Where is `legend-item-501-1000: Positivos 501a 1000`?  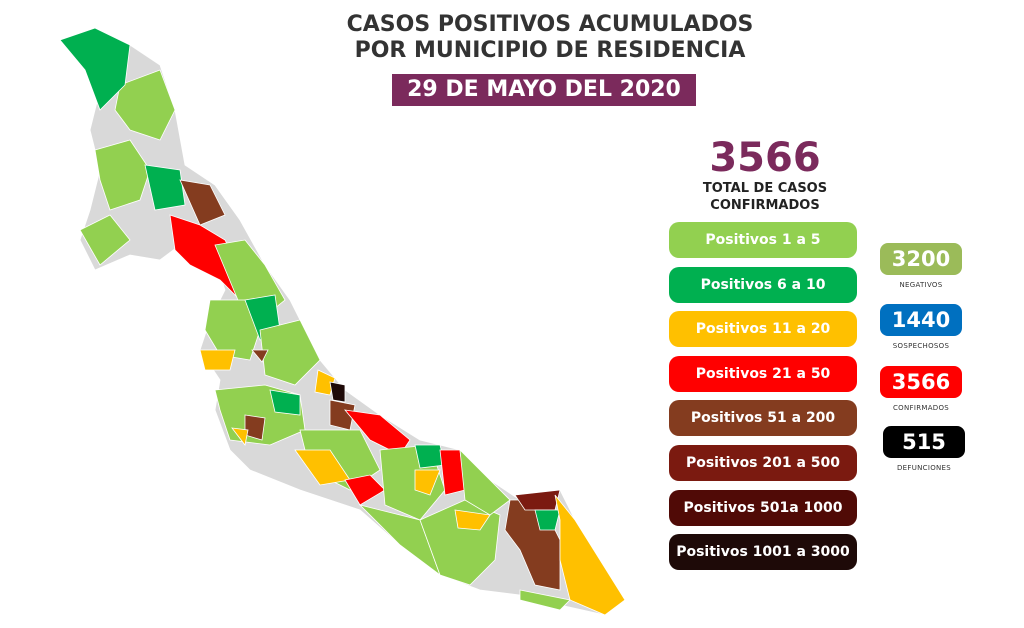
legend-item-501-1000: Positivos 501a 1000 is located at coordinates (763, 507).